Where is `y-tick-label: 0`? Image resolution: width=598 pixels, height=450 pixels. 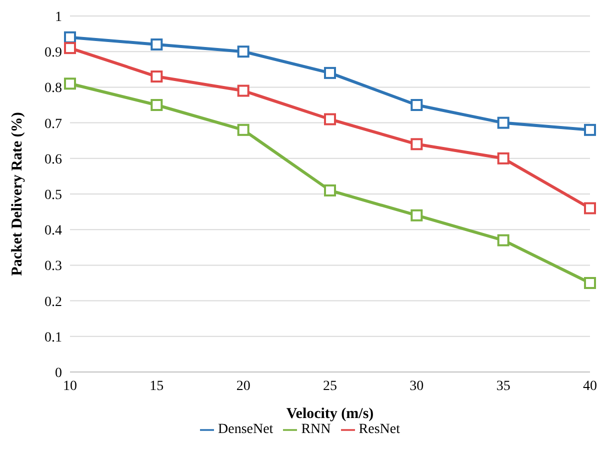
y-tick-label: 0 is located at coordinates (58, 373).